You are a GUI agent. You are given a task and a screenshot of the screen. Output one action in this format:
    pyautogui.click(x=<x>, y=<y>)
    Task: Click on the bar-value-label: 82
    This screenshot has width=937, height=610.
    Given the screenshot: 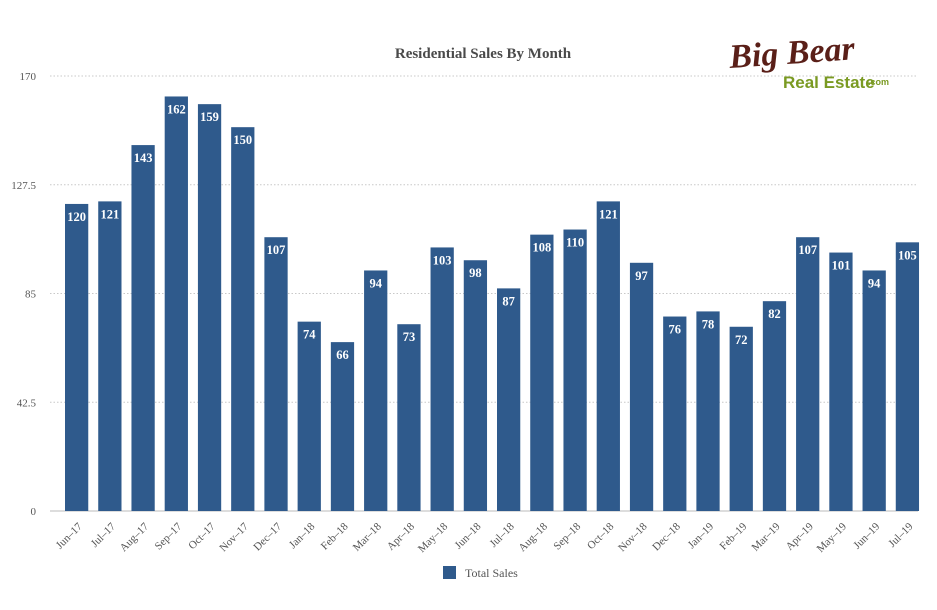 What is the action you would take?
    pyautogui.click(x=774, y=314)
    